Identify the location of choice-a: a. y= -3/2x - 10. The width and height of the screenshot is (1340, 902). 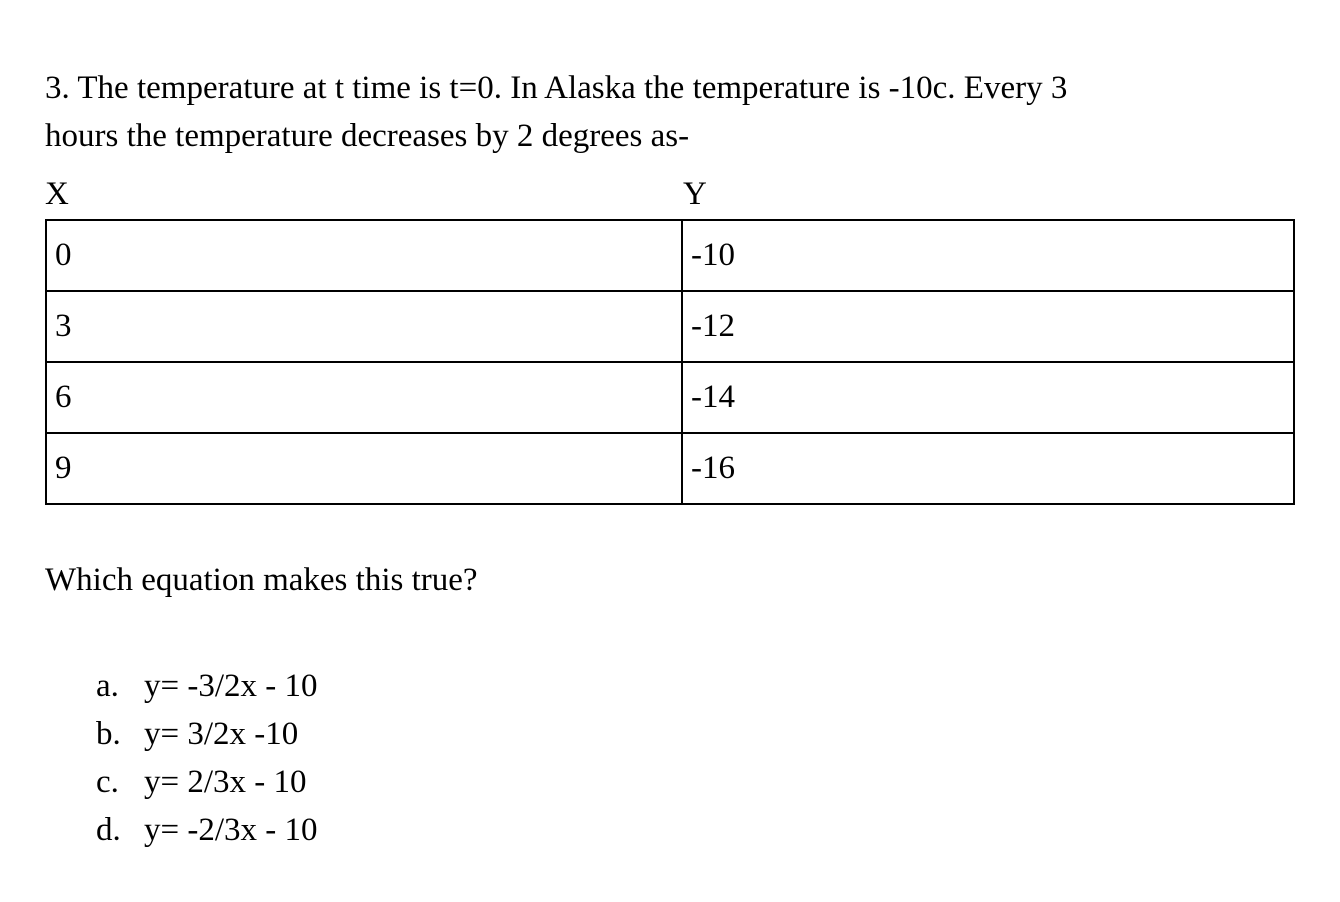
(207, 686).